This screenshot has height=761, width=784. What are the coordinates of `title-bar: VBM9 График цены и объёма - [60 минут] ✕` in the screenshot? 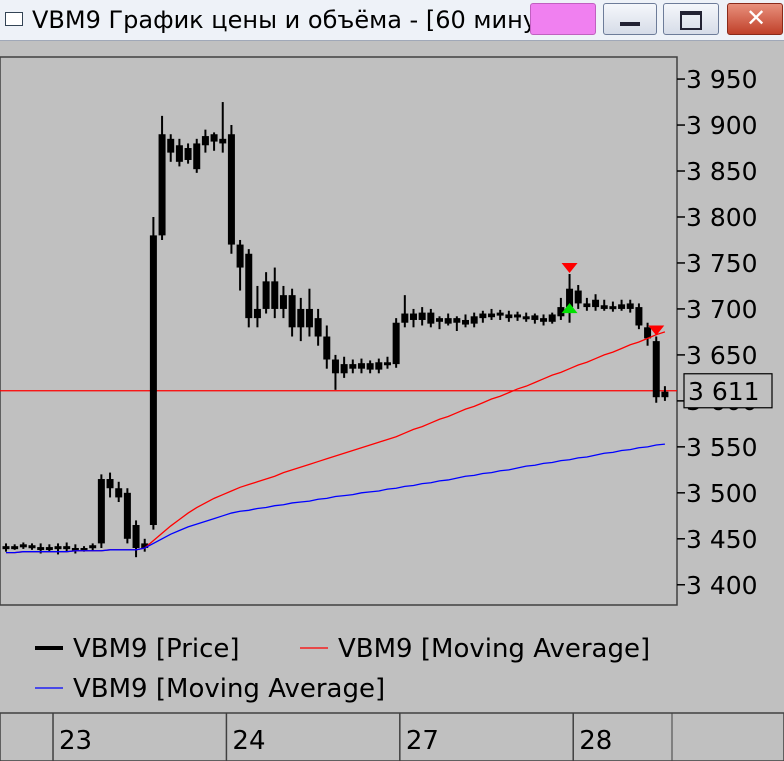 It's located at (392, 20).